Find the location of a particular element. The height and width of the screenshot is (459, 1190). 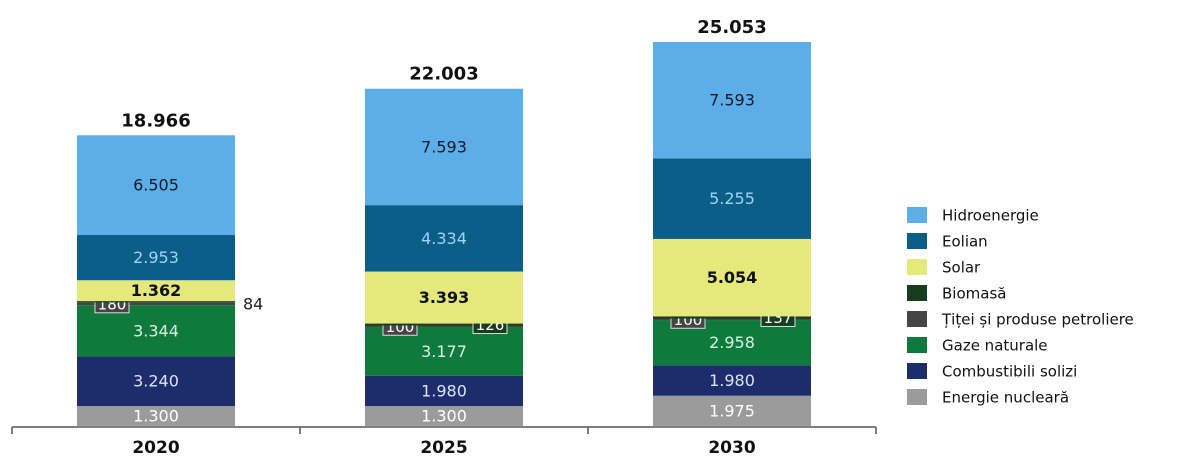

value-label: 3.393 is located at coordinates (444, 297).